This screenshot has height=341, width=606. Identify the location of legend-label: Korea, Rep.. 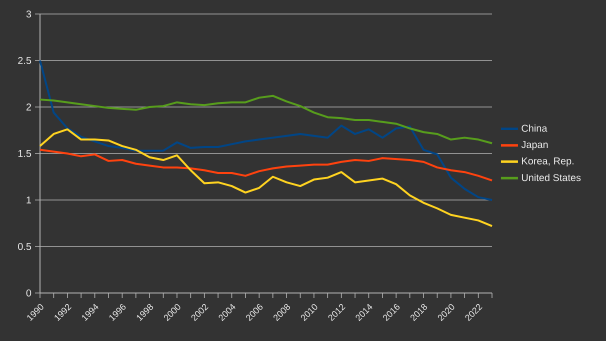
(548, 161).